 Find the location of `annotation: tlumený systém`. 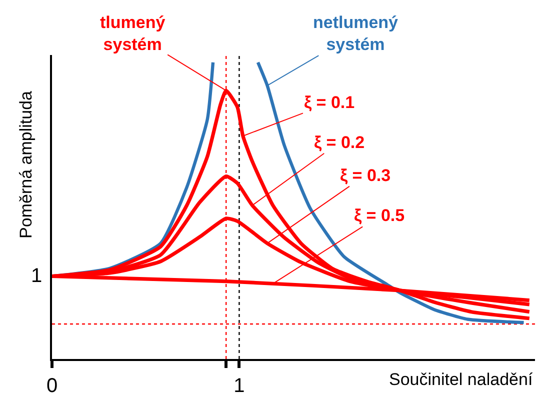

annotation: tlumený systém is located at coordinates (133, 33).